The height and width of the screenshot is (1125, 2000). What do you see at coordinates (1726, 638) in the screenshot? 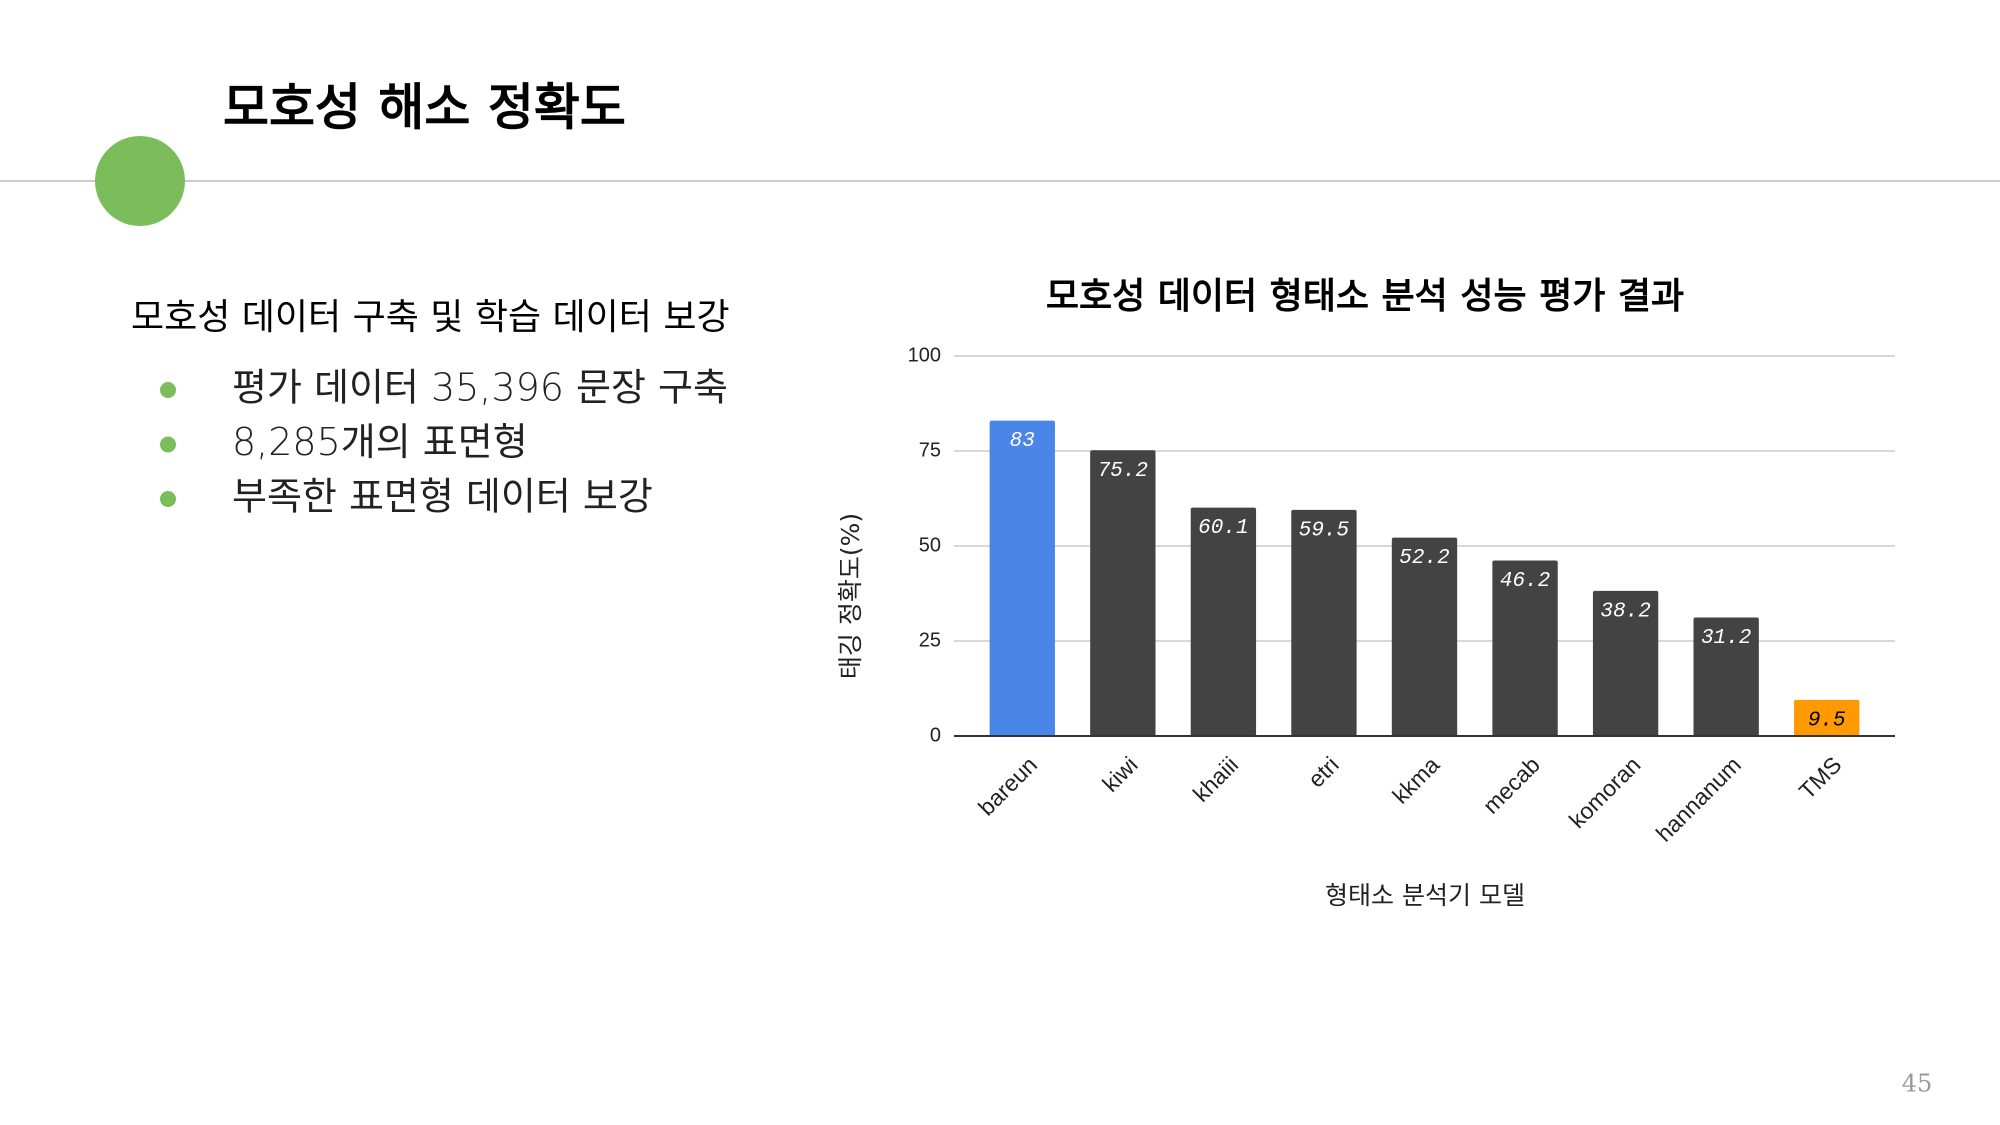
I see `data-label: 31.2` at bounding box center [1726, 638].